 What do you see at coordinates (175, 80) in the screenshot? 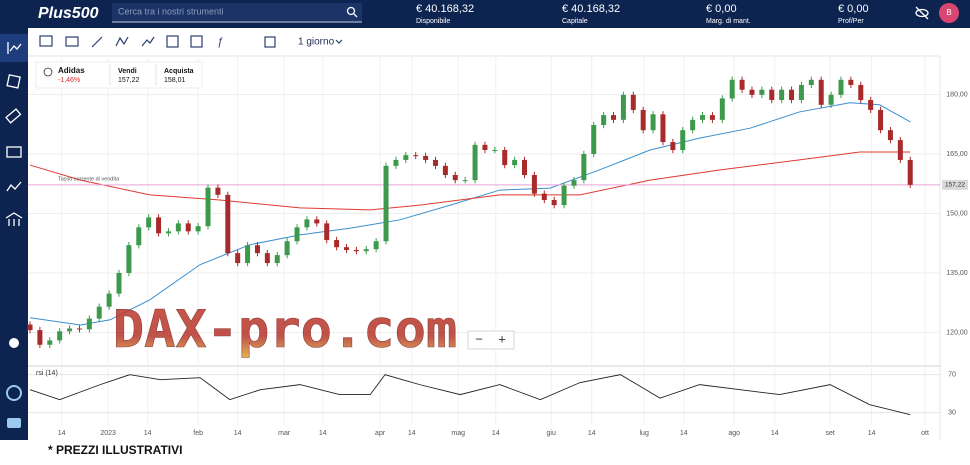
I see `buy-price: 158,01` at bounding box center [175, 80].